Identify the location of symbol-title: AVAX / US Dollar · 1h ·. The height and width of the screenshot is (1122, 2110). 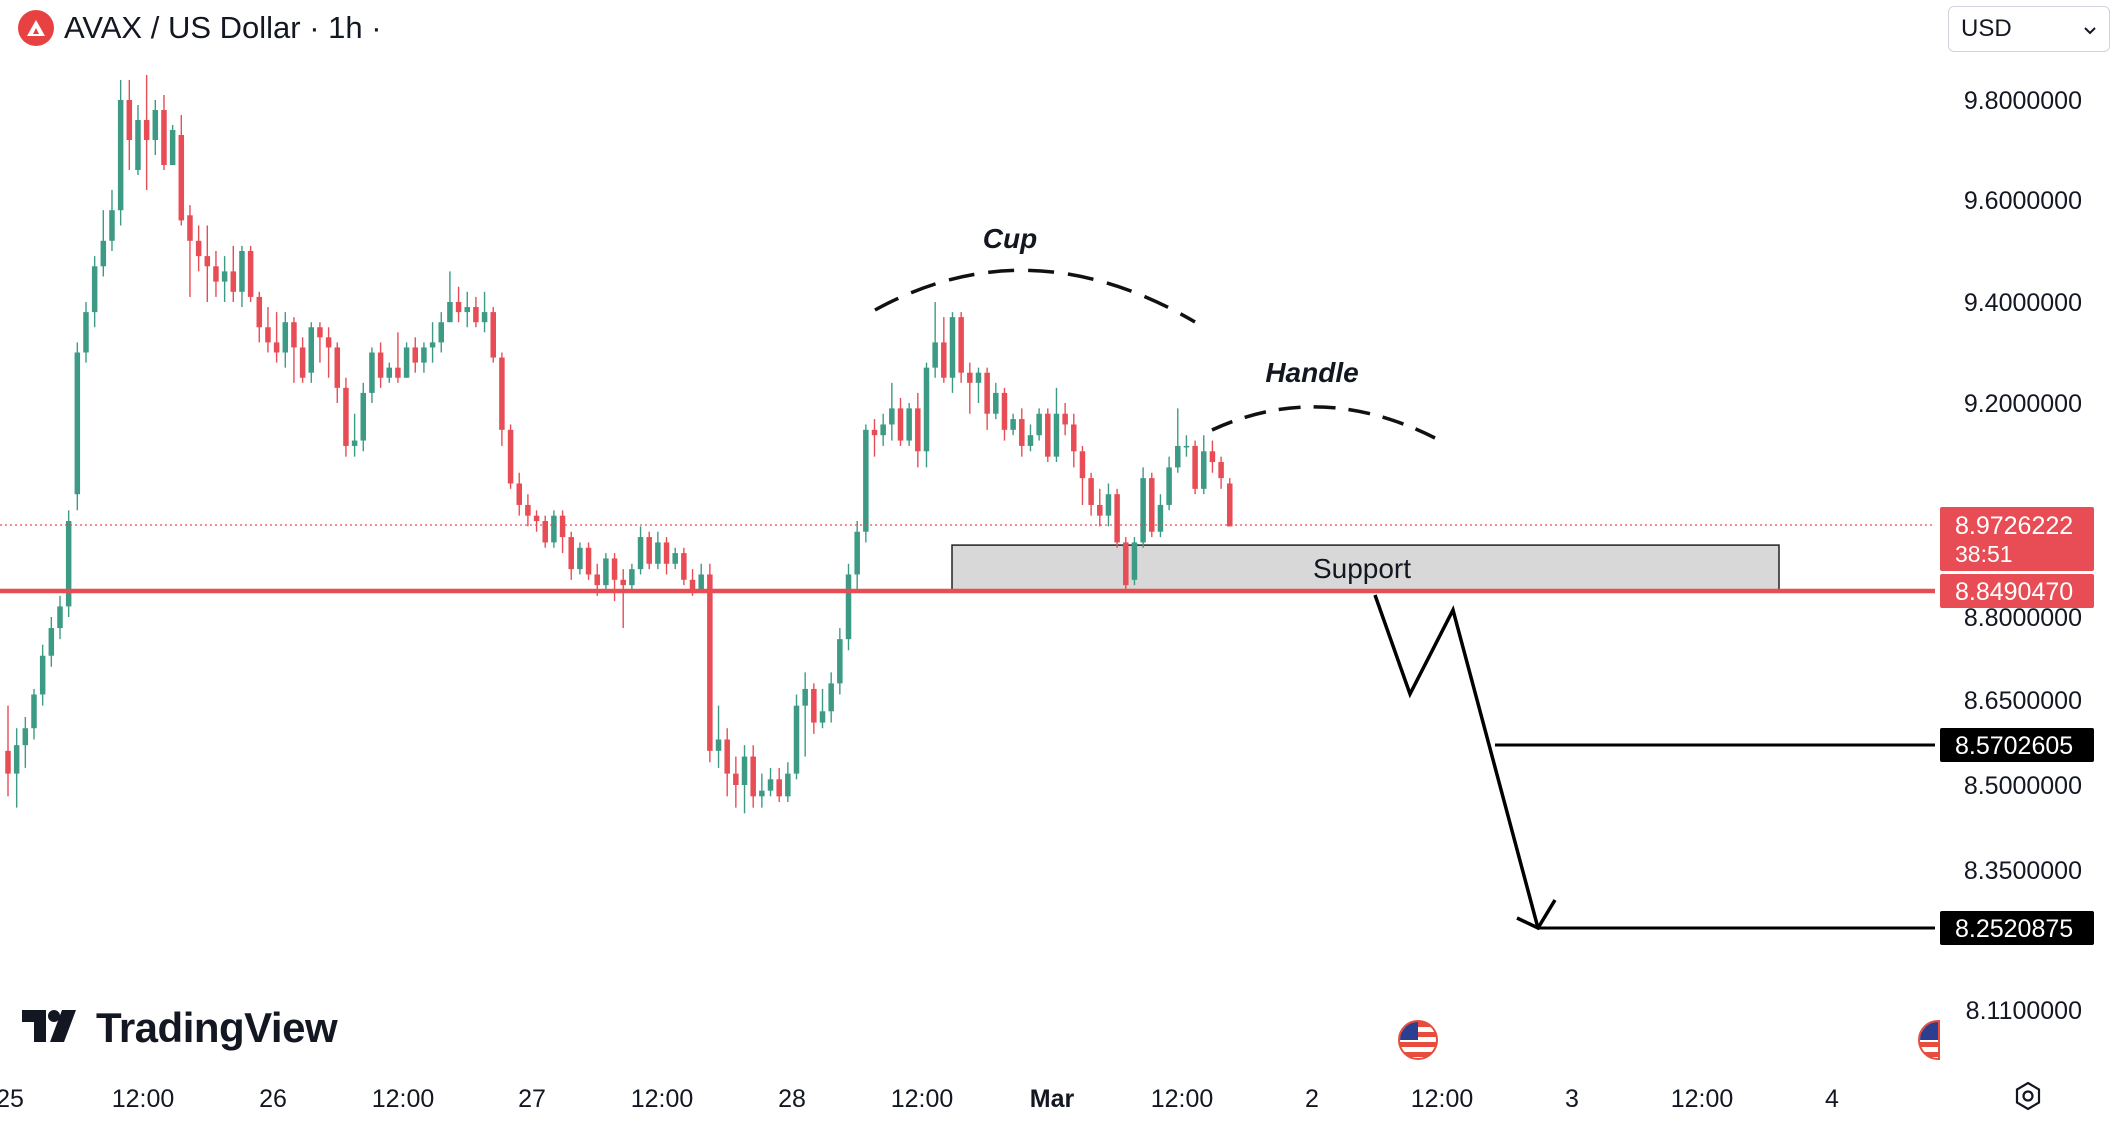
(223, 27).